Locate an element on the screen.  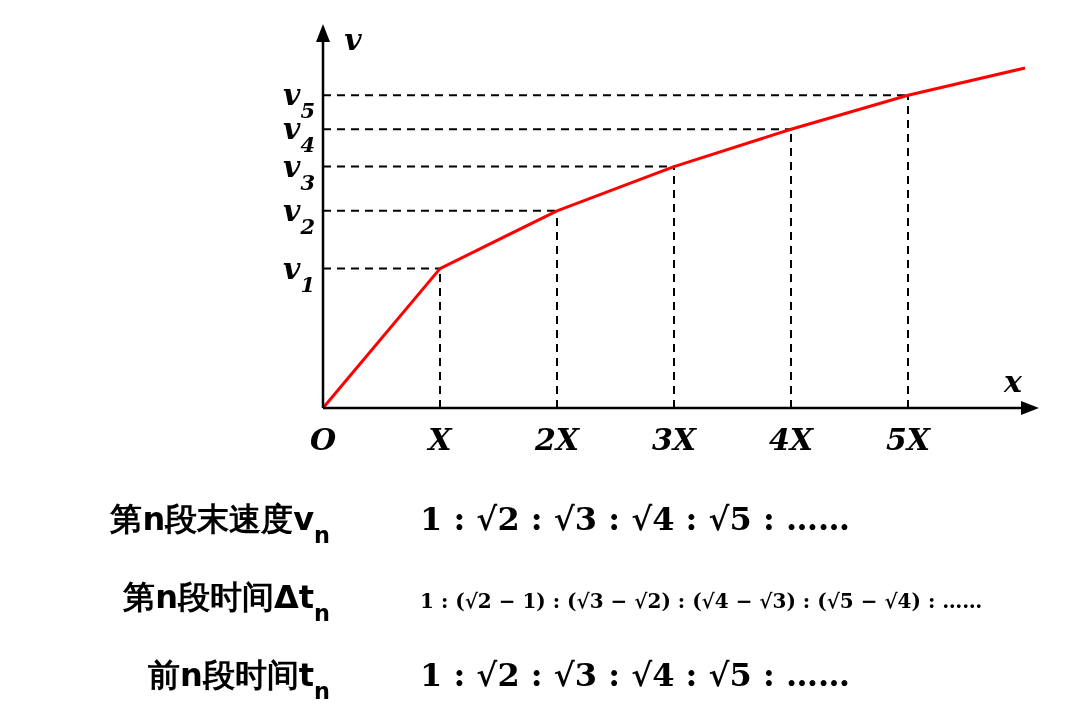
x-tick-label: 3X is located at coordinates (674, 439).